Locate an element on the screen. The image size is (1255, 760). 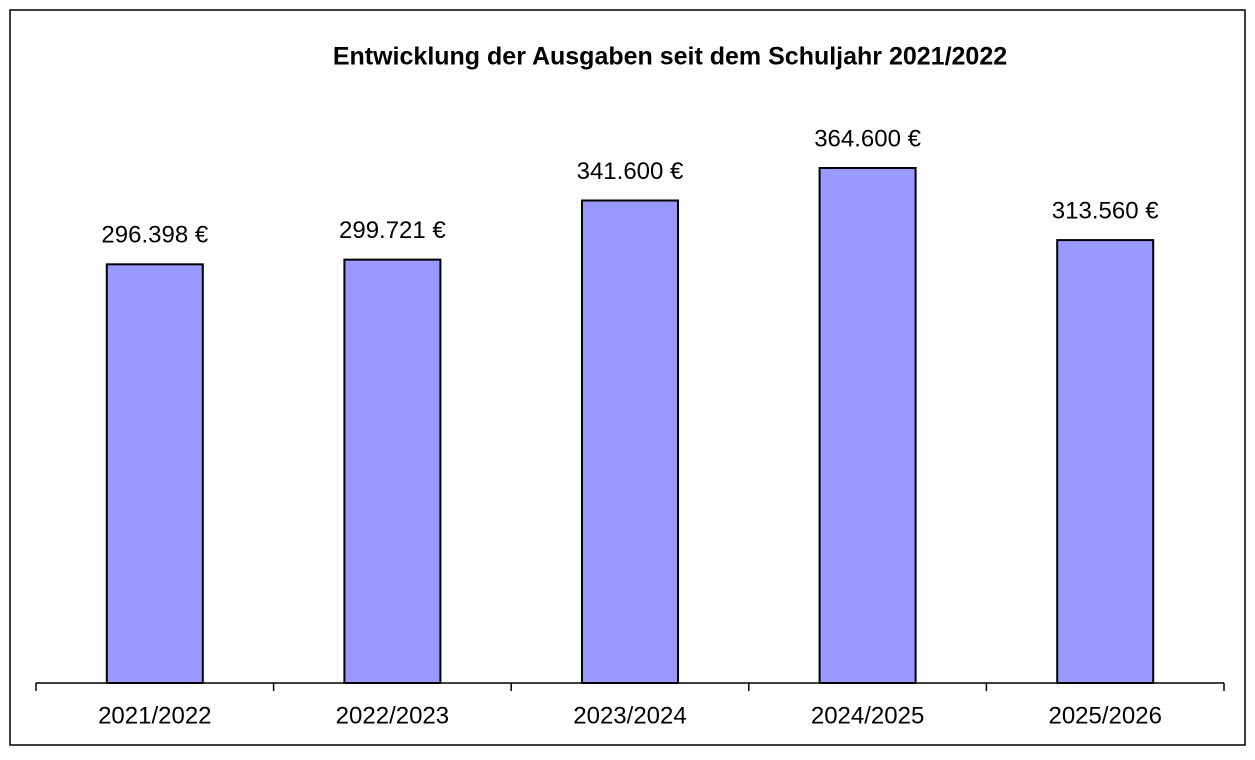
x-tick-label: 2023/2024 is located at coordinates (629, 715).